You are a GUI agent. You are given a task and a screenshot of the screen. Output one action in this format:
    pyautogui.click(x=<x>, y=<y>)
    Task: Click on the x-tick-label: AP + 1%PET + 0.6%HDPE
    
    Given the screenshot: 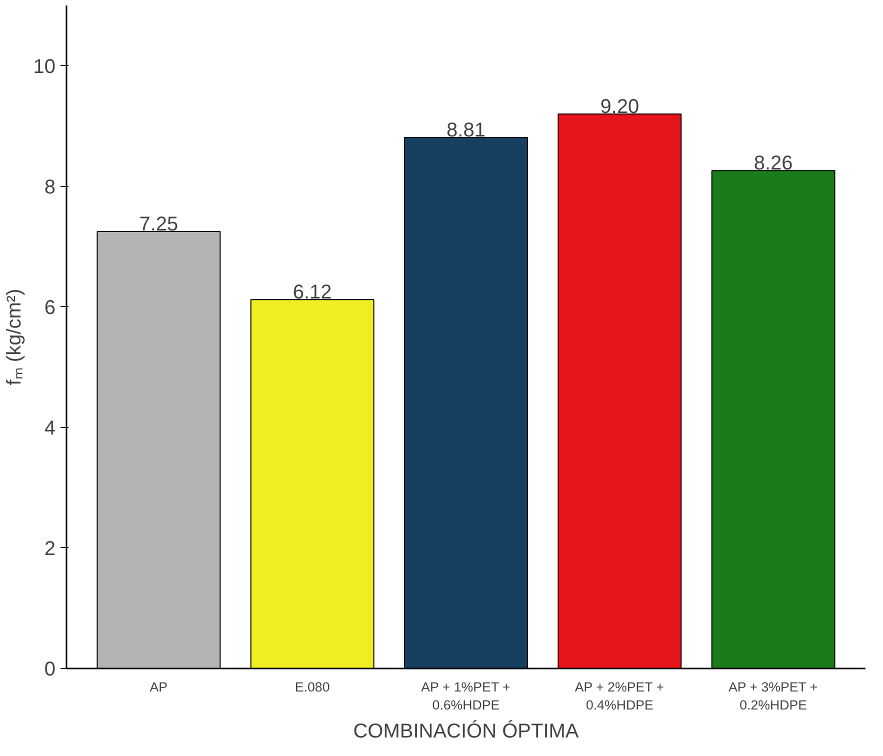 What is the action you would take?
    pyautogui.click(x=466, y=696)
    